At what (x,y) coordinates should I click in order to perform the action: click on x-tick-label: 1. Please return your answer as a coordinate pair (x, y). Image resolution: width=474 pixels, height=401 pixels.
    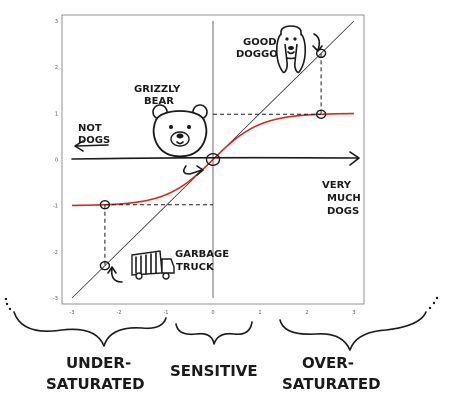
    Looking at the image, I should click on (259, 313).